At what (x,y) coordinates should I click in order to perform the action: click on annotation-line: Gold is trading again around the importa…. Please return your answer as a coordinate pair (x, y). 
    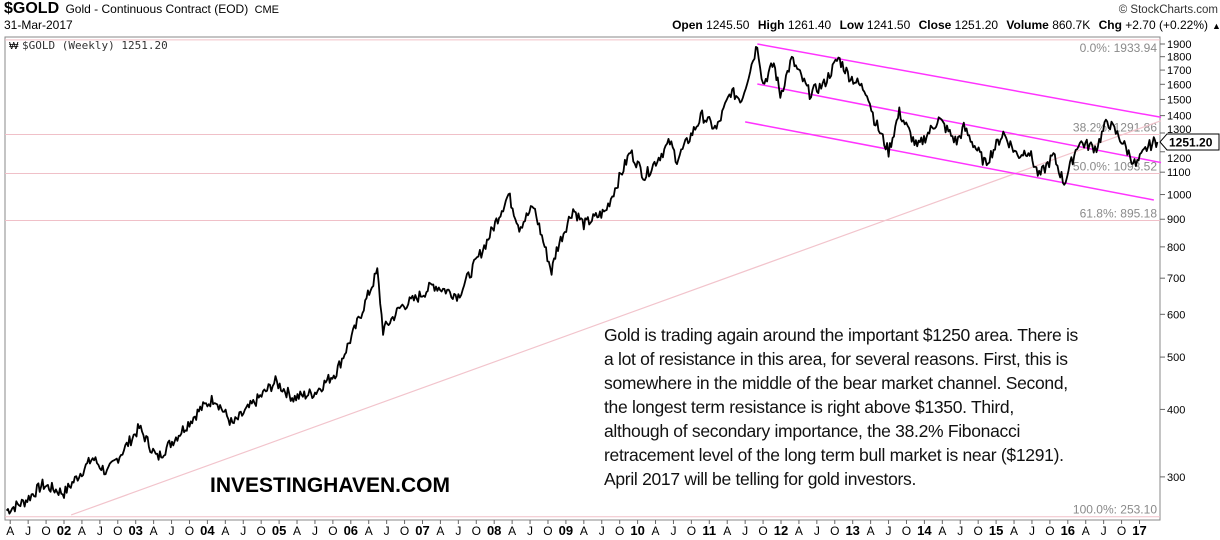
    Looking at the image, I should click on (841, 335).